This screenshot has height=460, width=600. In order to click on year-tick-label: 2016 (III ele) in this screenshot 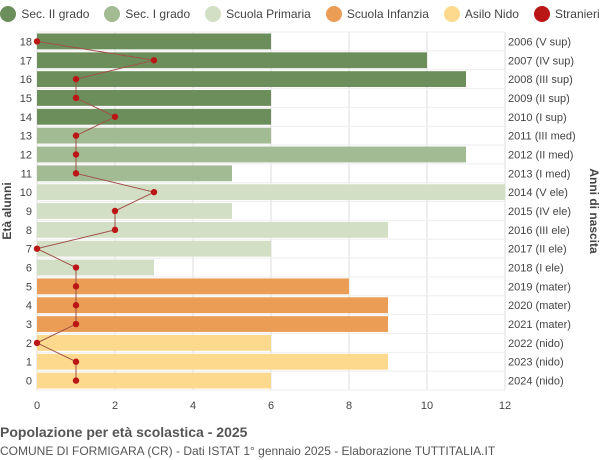, I will do `click(539, 231)`.